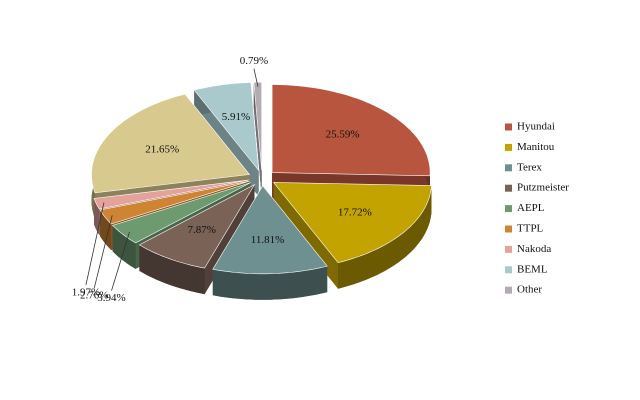 This screenshot has width=640, height=400. Describe the element at coordinates (254, 61) in the screenshot. I see `data-label: 0.79%` at that location.